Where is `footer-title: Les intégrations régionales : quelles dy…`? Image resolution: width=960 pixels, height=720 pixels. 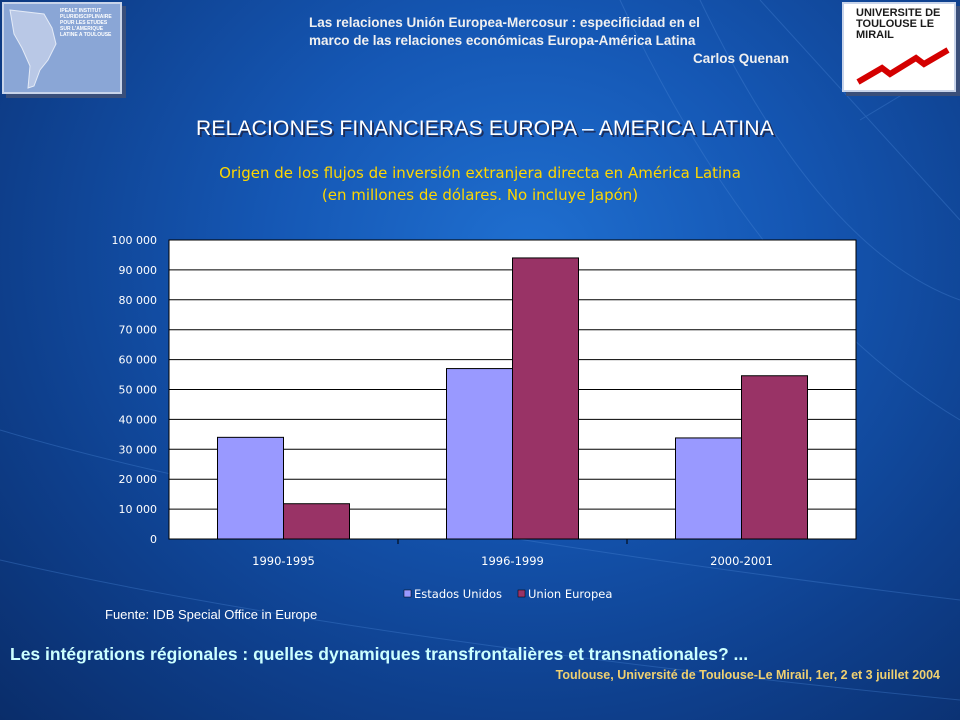 footer-title: Les intégrations régionales : quelles dy… is located at coordinates (379, 654).